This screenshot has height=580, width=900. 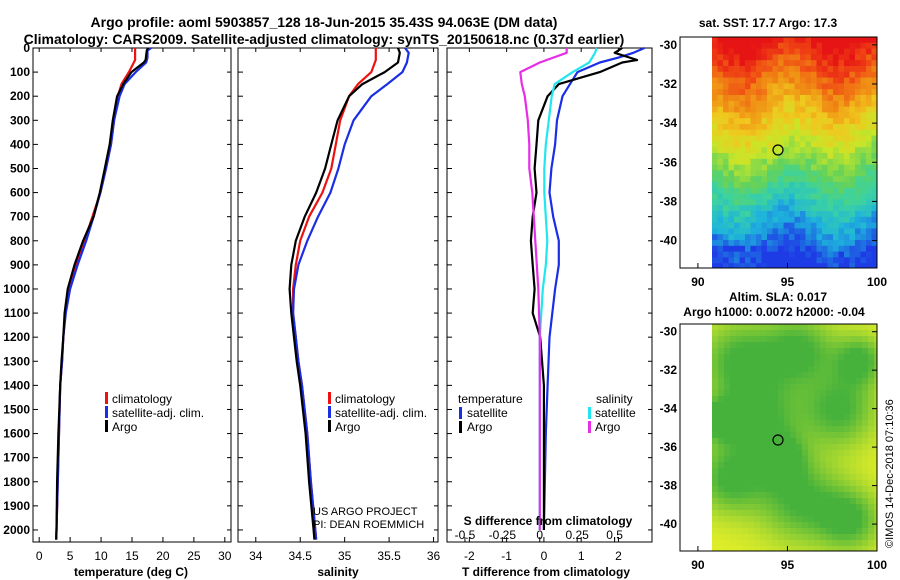 I want to click on s-difference-xlabel: S difference from climatology, so click(x=548, y=521).